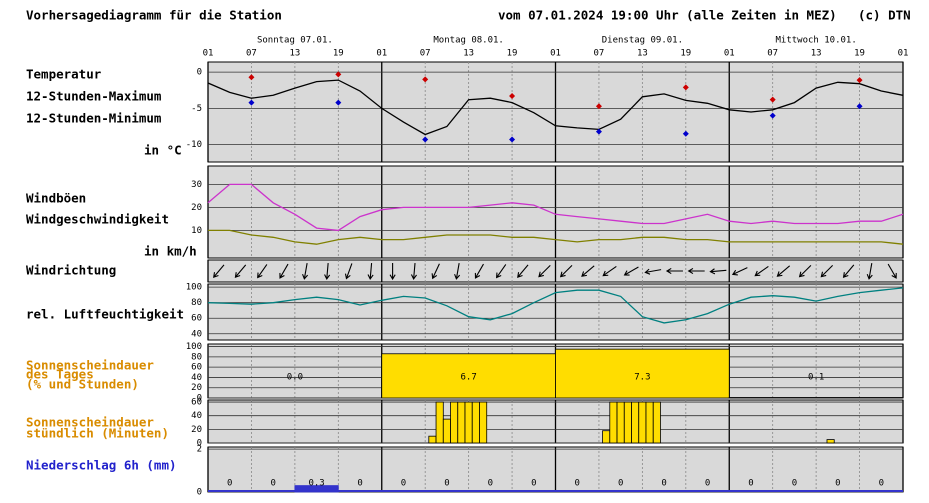 The height and width of the screenshot is (503, 929). Describe the element at coordinates (884, 15) in the screenshot. I see `copyright: (c) DTN` at that location.